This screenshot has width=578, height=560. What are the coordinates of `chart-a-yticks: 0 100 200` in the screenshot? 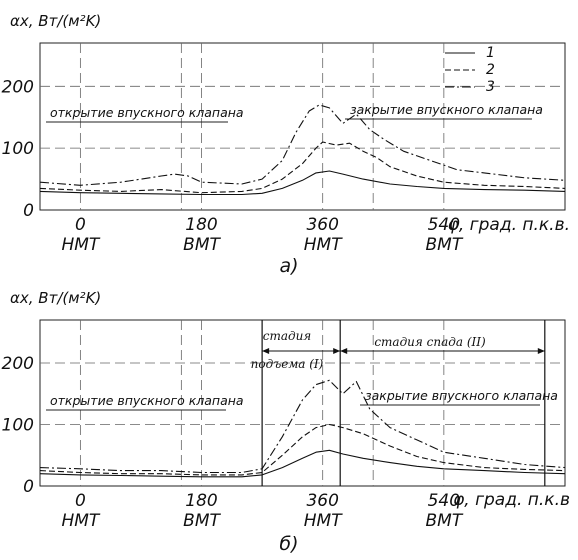 It's located at (18, 149).